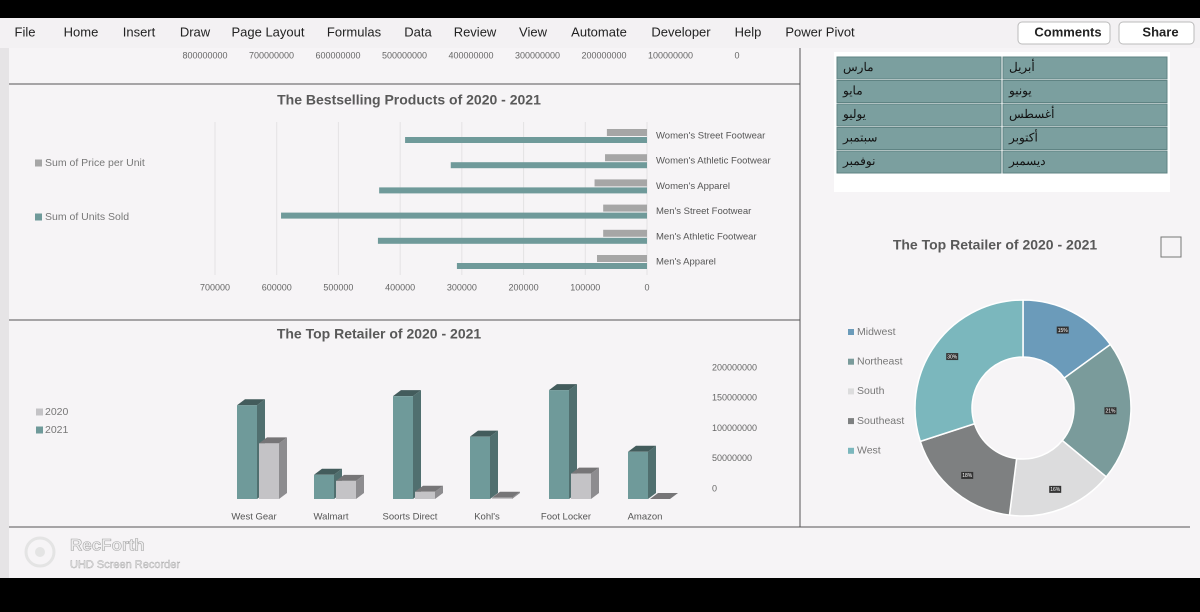 This screenshot has width=1200, height=612. I want to click on table-cell-text: أبريل, so click(1022, 66).